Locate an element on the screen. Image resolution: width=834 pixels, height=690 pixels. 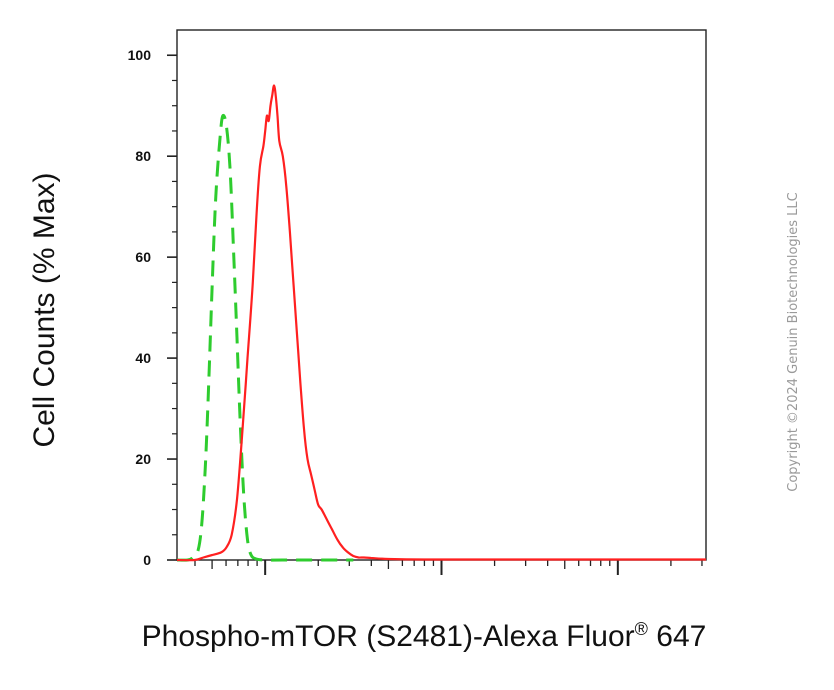
series-control-dashed-line is located at coordinates (265, 337).